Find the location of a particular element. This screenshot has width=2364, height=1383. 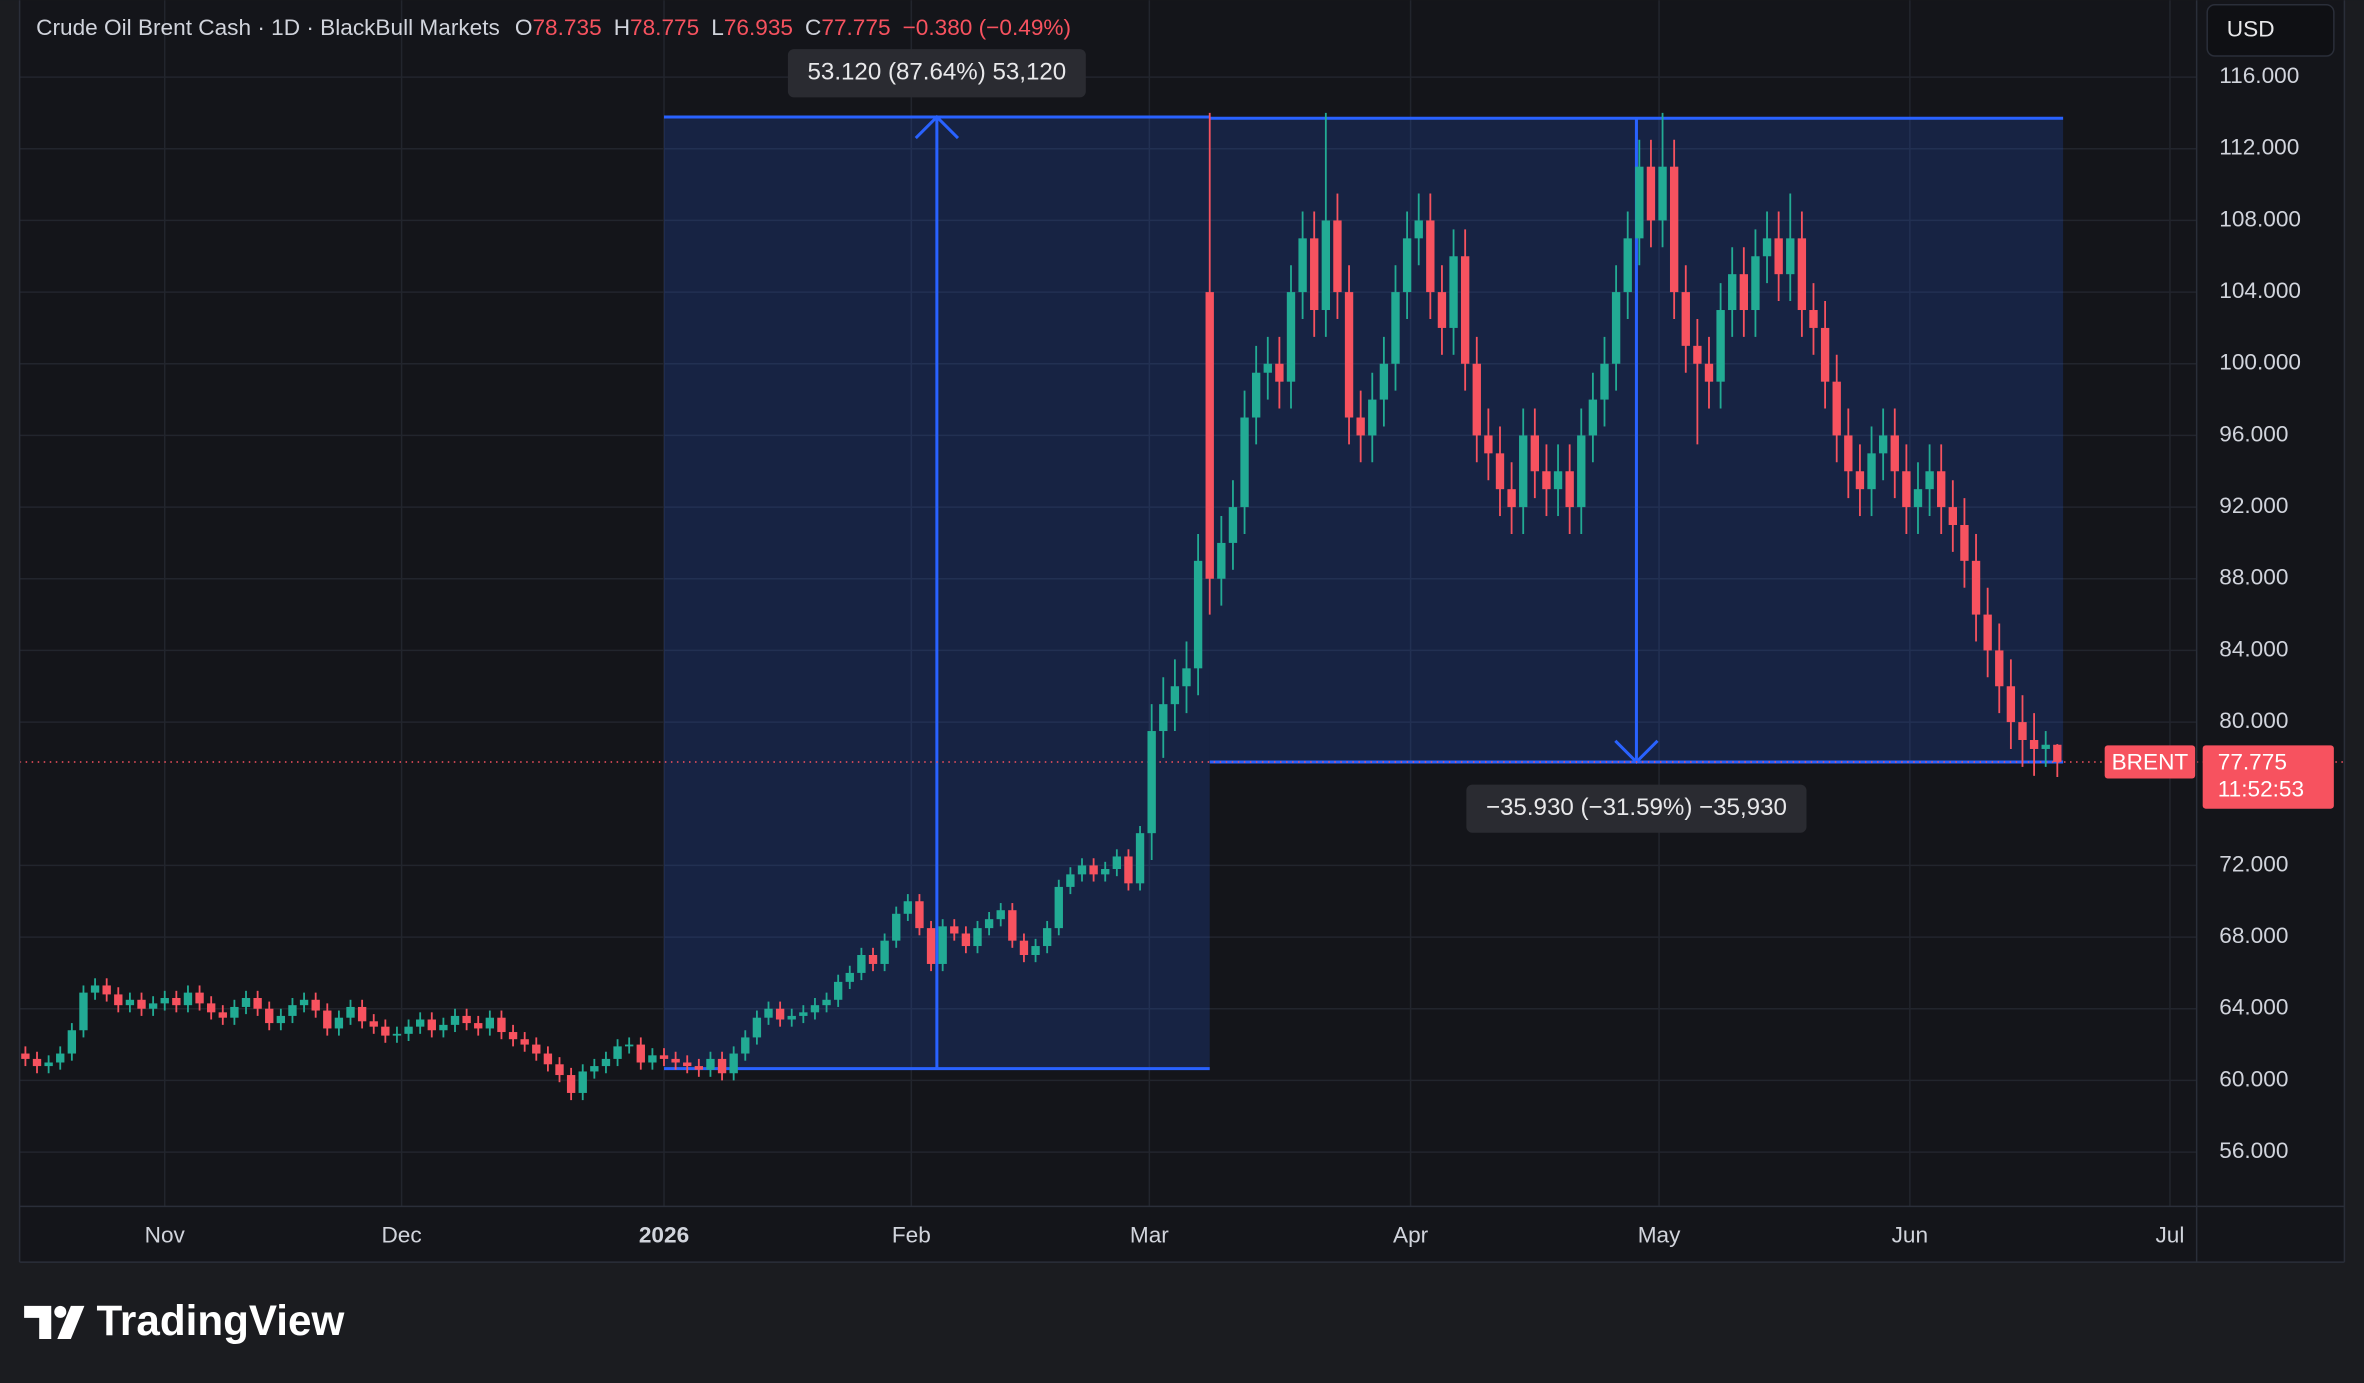

y-tick-label: 92.000 is located at coordinates (2253, 505).